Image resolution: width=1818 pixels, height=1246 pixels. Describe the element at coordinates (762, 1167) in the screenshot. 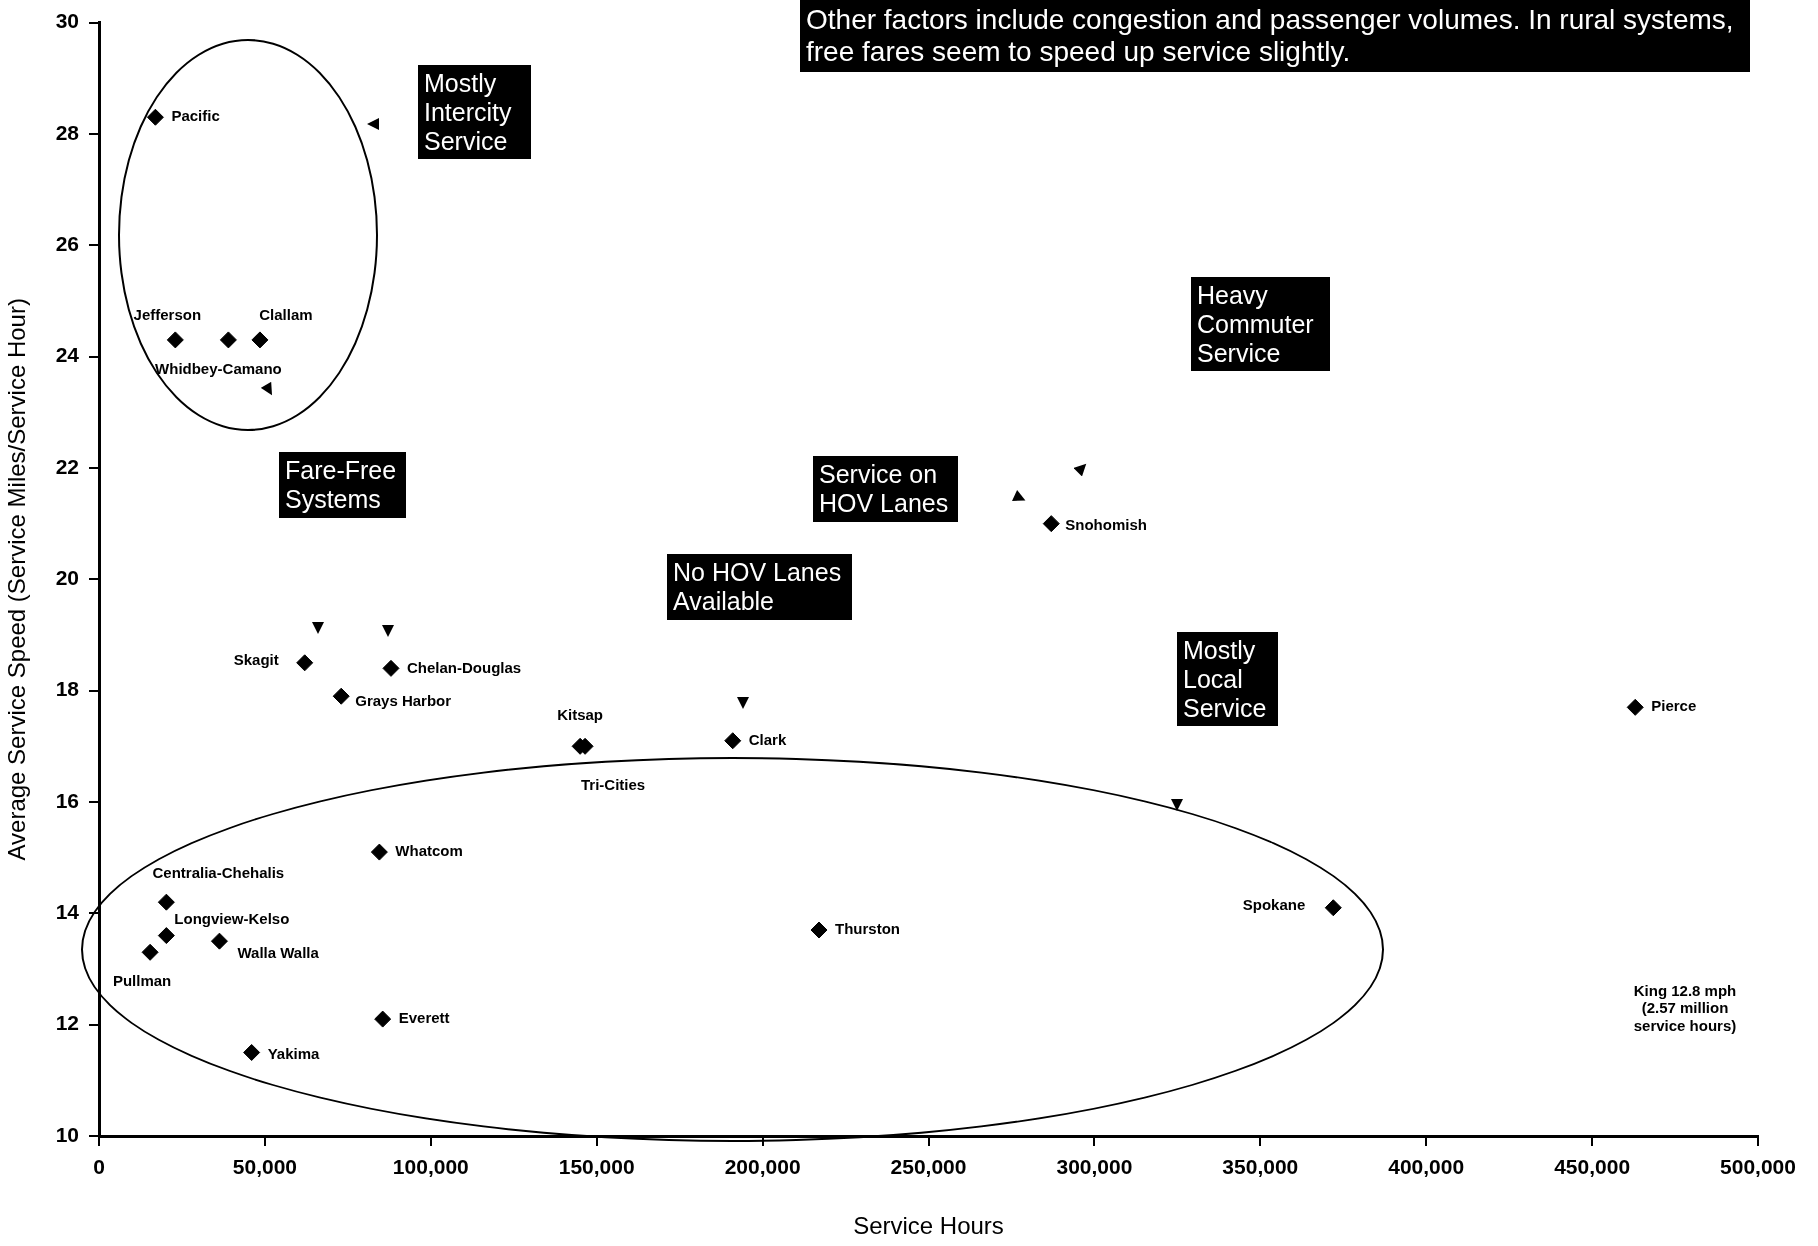

I see `x-tick-label: 200,000` at that location.